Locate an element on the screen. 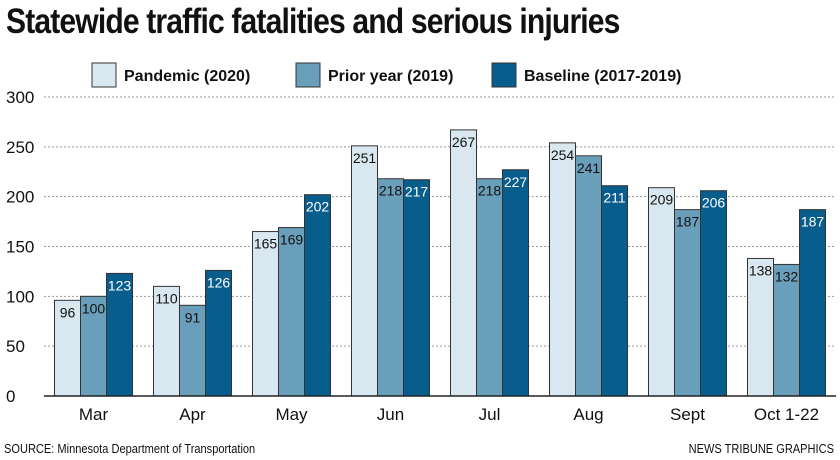  data-label: 206 is located at coordinates (714, 203).